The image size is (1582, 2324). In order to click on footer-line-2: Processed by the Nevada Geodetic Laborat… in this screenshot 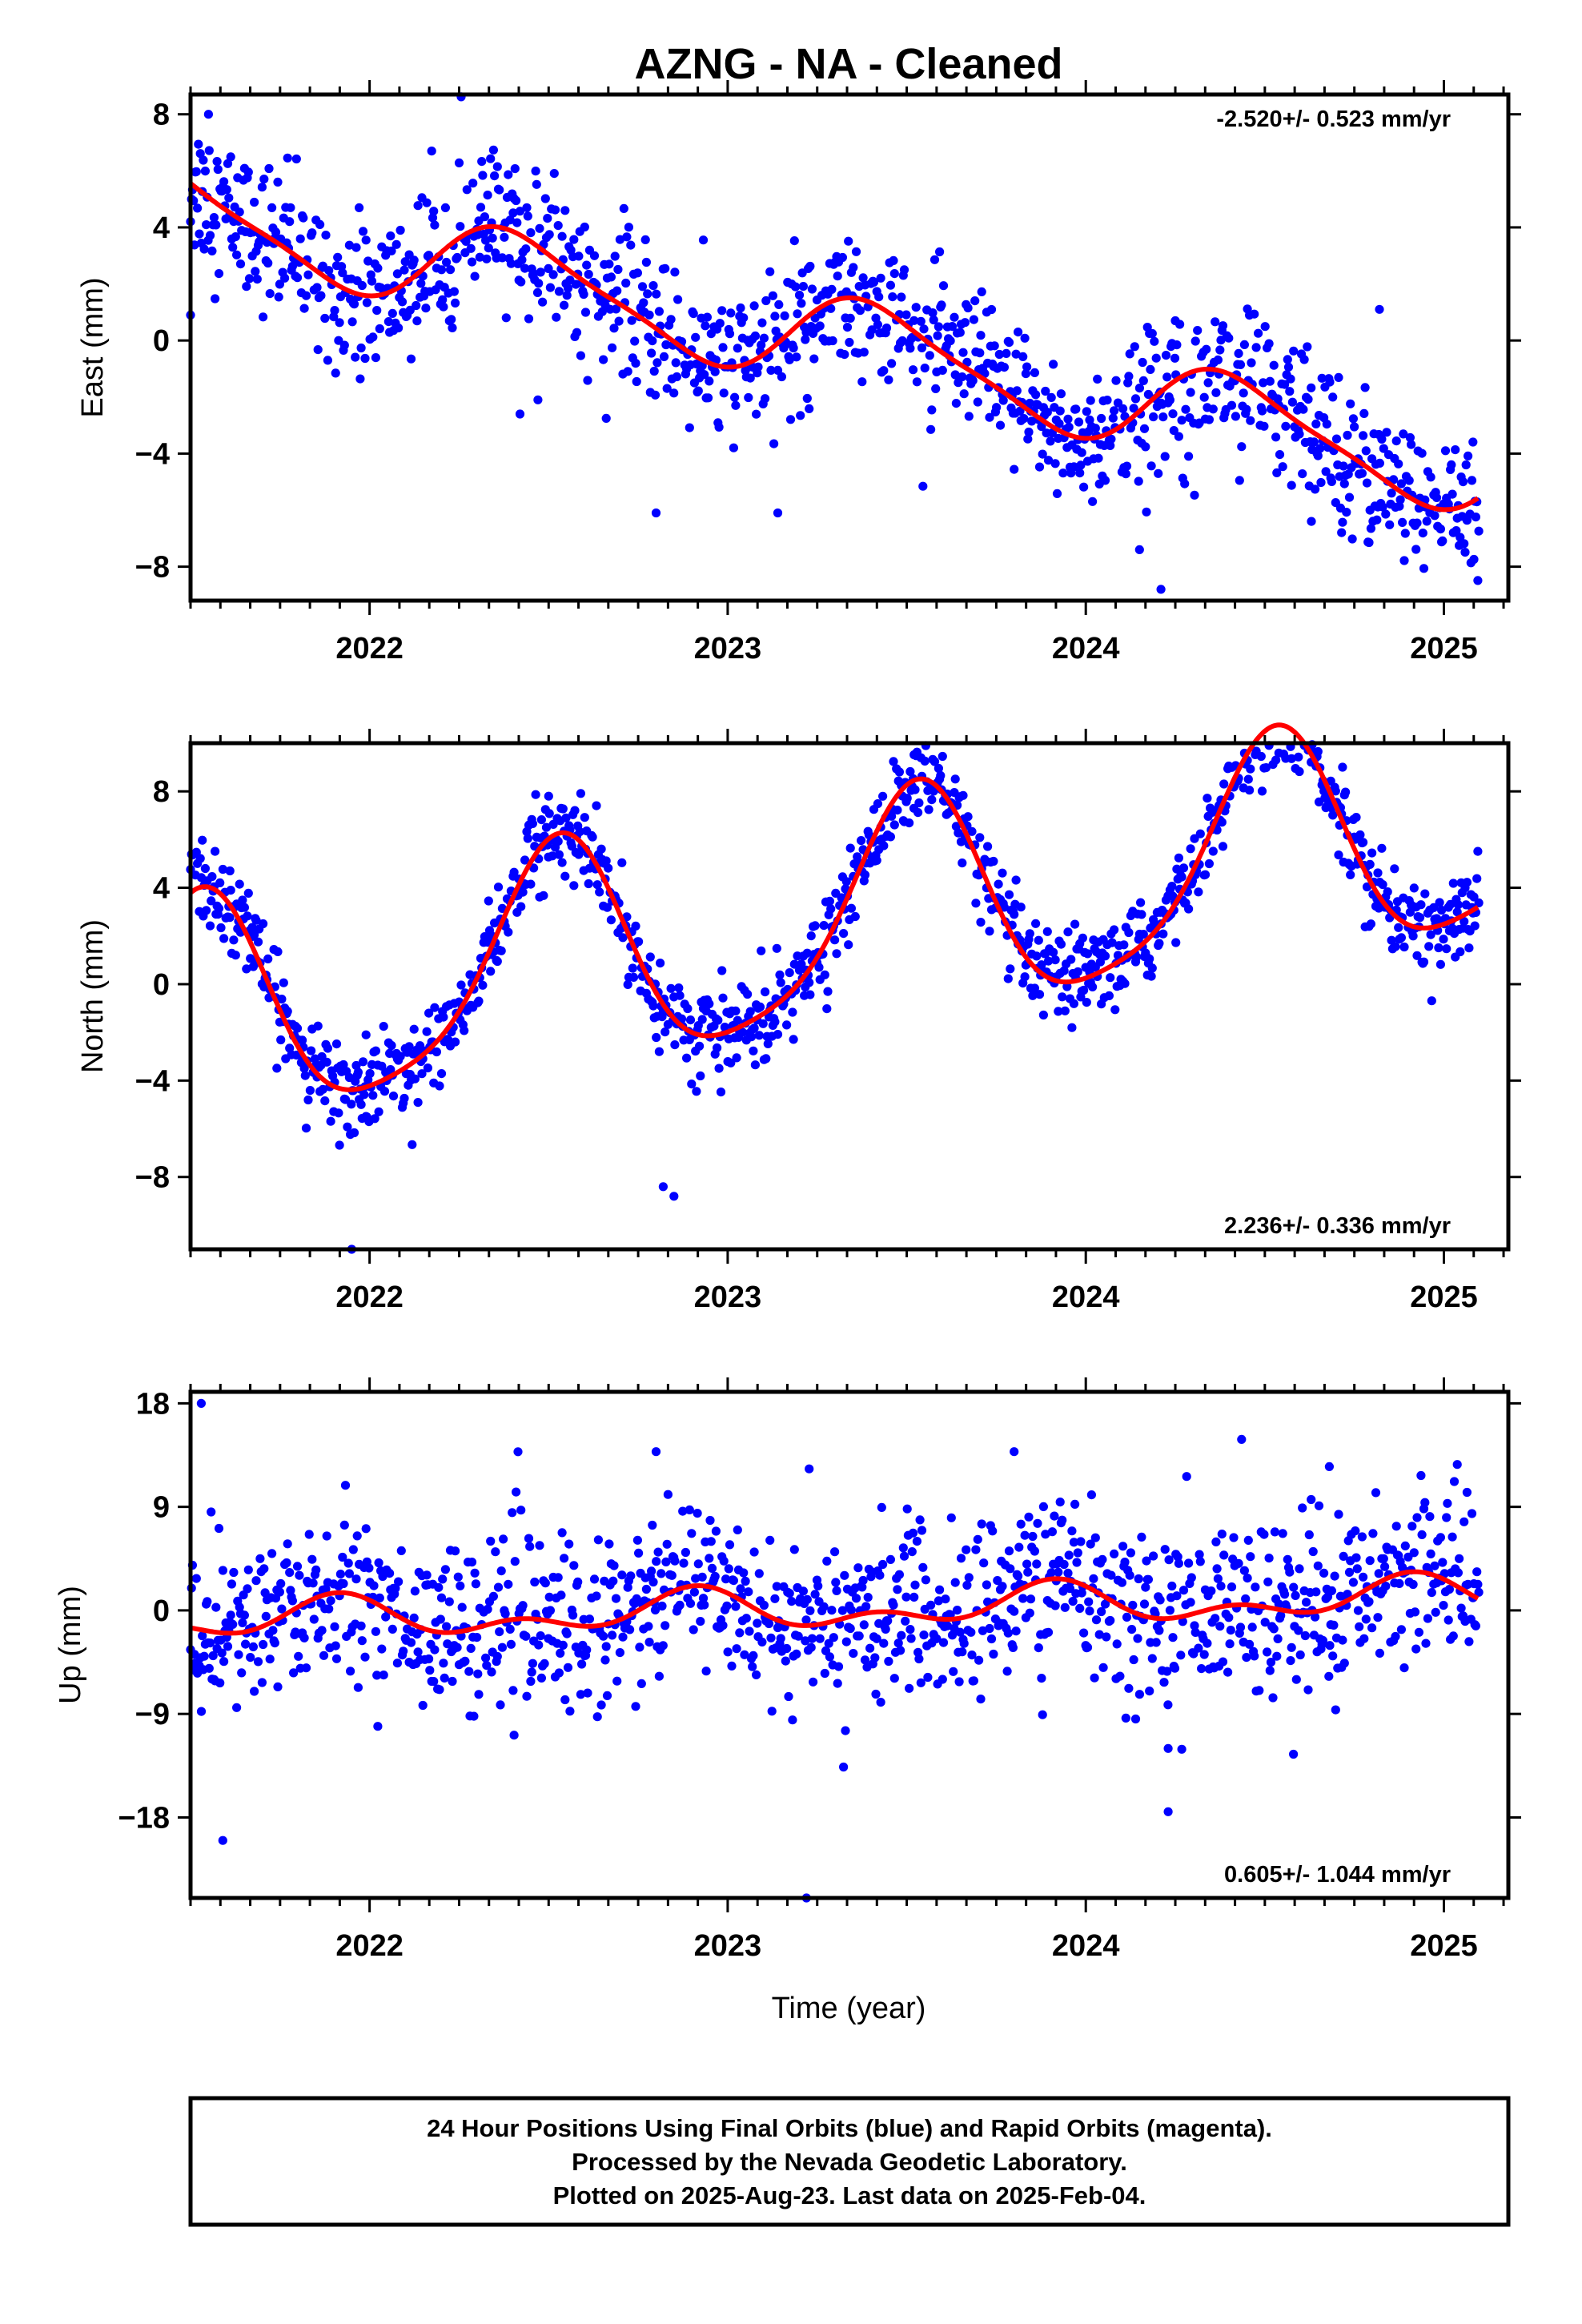, I will do `click(849, 2162)`.